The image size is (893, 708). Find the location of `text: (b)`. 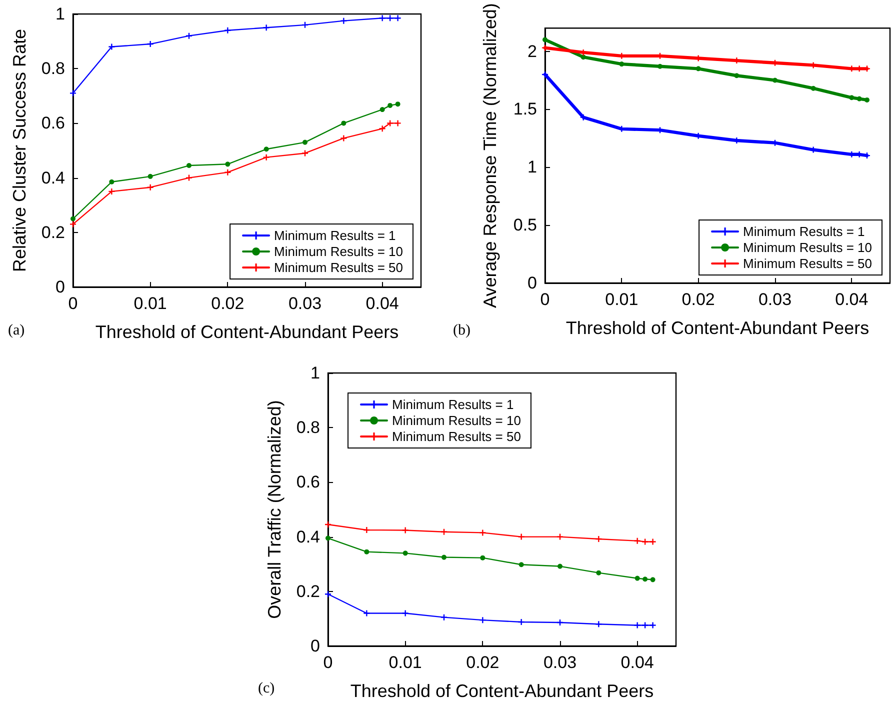

text: (b) is located at coordinates (461, 330).